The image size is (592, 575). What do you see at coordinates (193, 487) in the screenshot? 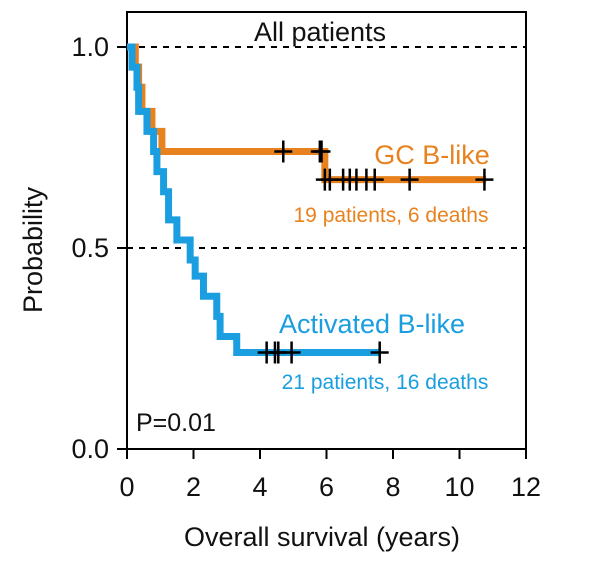
I see `x-tick-label: 2` at bounding box center [193, 487].